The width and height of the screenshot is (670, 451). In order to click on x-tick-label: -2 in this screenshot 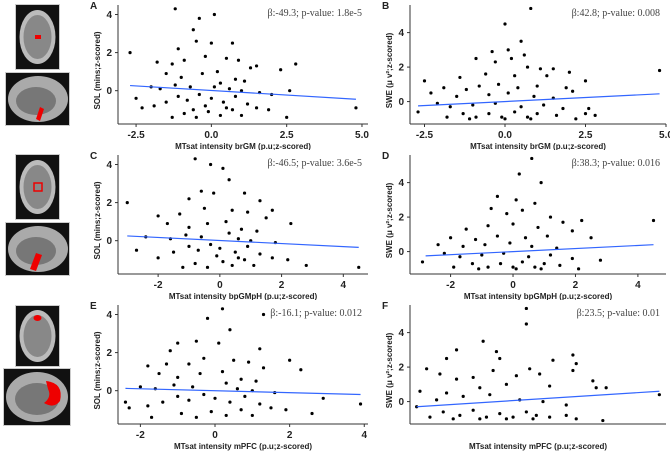, I will do `click(158, 285)`.